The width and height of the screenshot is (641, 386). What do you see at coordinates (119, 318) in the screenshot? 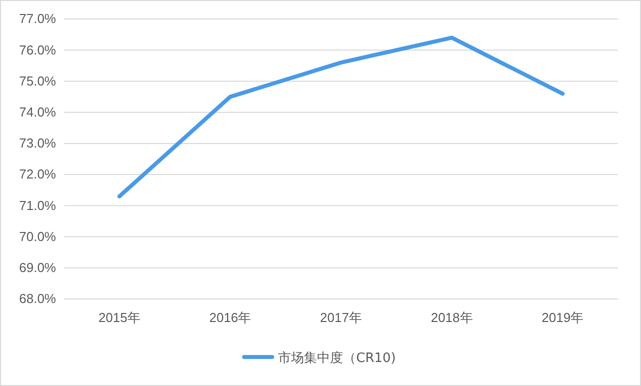
I see `x-tick-label: 2015年` at bounding box center [119, 318].